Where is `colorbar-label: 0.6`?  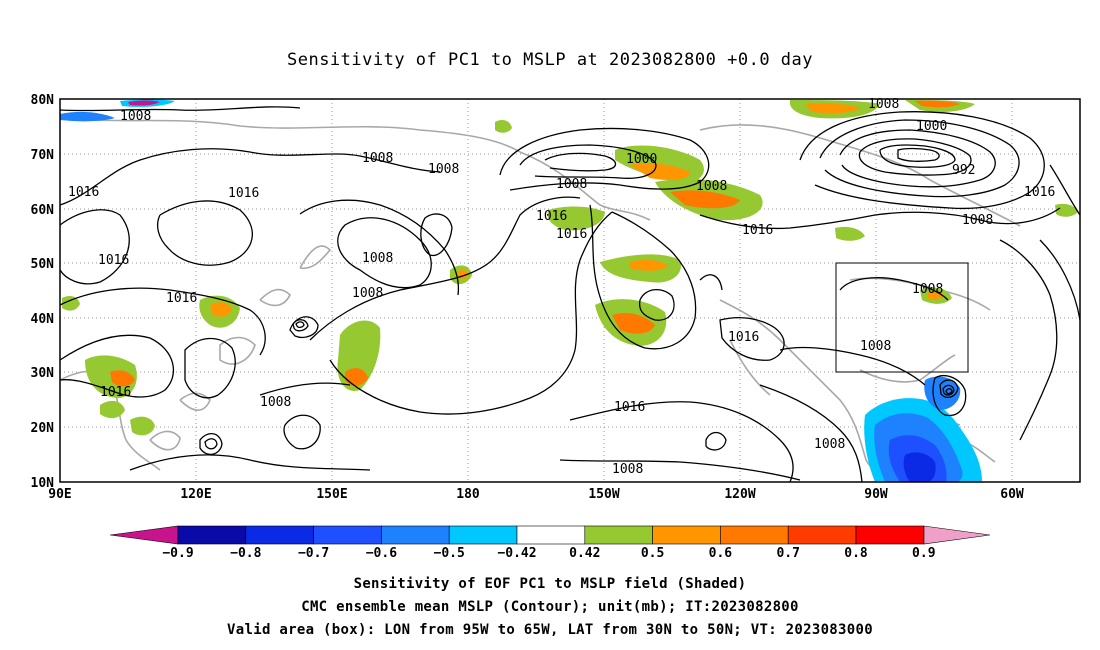 colorbar-label: 0.6 is located at coordinates (721, 553).